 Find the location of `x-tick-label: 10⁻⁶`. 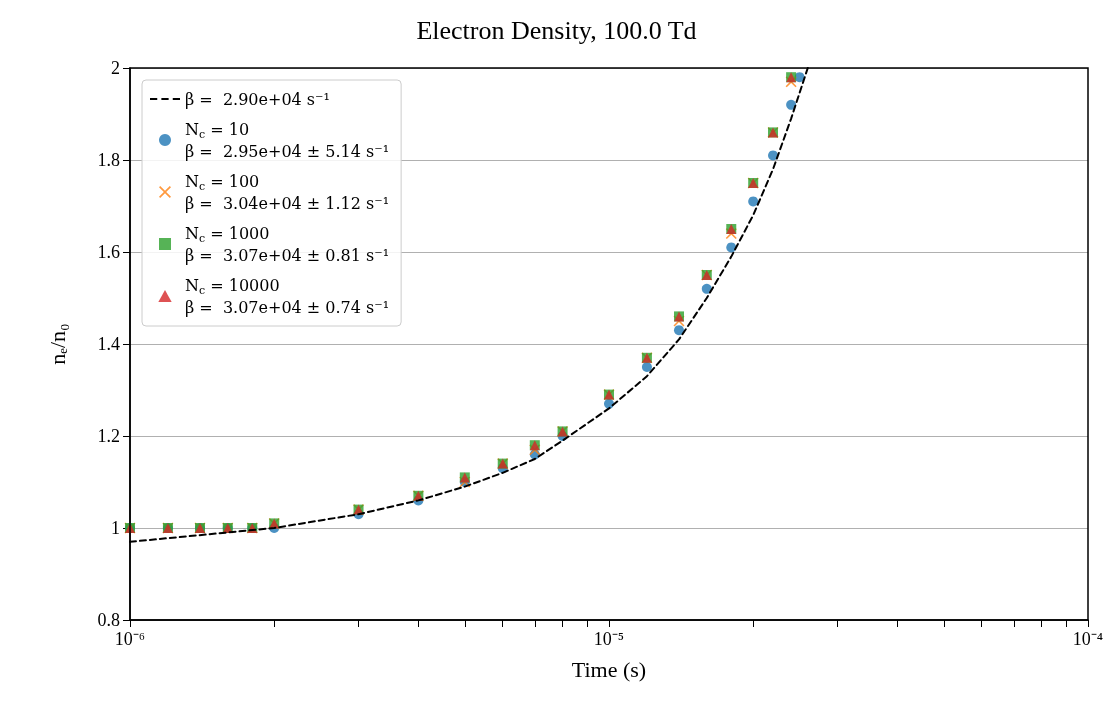

x-tick-label: 10⁻⁶ is located at coordinates (130, 639).